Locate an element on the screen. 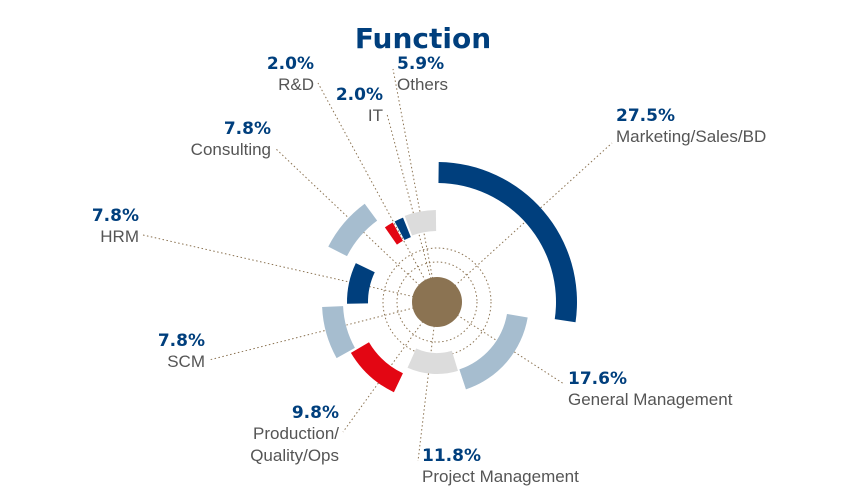 This screenshot has width=846, height=500. slice-value-label: 27.5% is located at coordinates (645, 116).